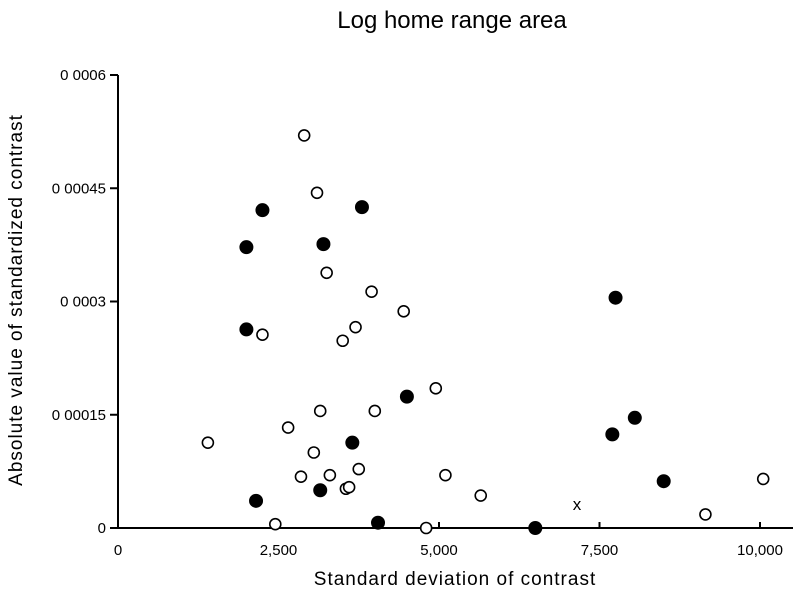 The image size is (798, 592). I want to click on y-axis-label: Absolute value of standardized contrast, so click(16, 300).